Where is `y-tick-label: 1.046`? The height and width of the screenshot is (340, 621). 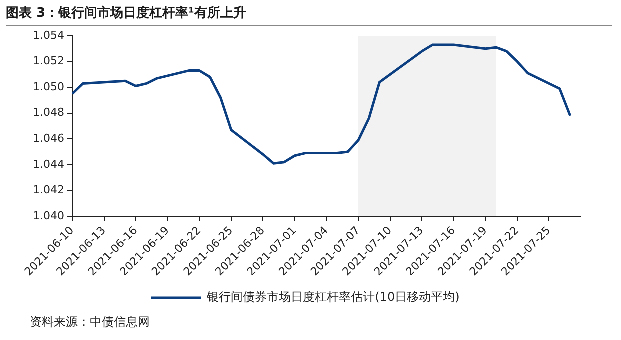
y-tick-label: 1.046 is located at coordinates (48, 138).